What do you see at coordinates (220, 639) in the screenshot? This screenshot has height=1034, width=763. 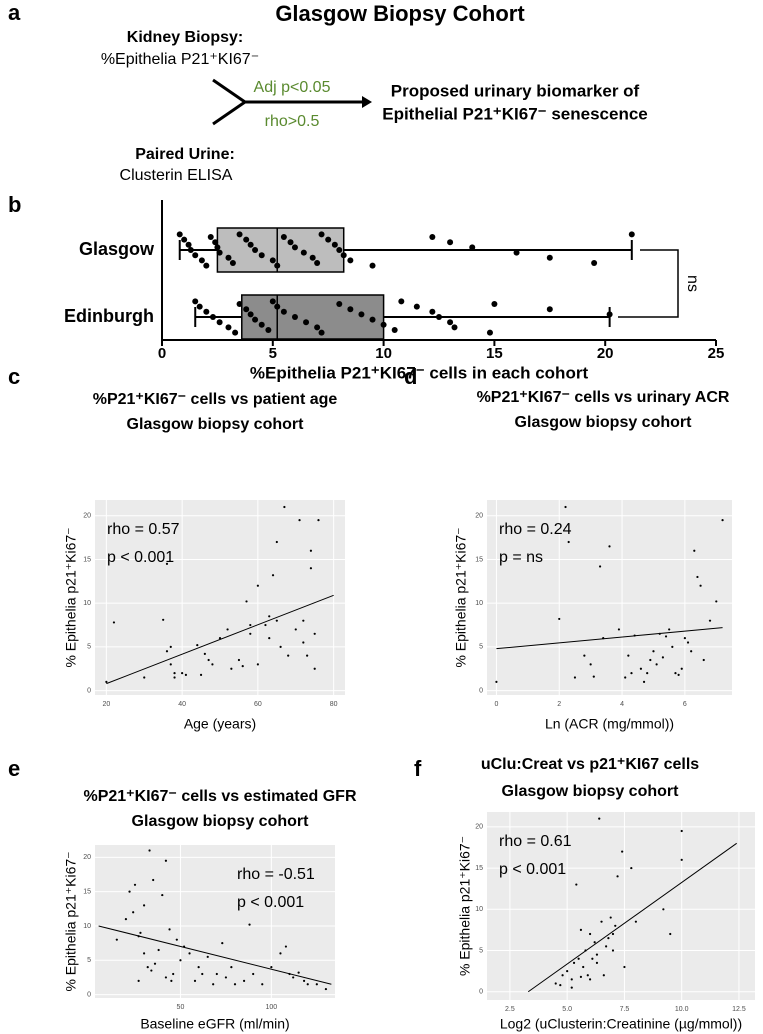 I see `trend-line` at bounding box center [220, 639].